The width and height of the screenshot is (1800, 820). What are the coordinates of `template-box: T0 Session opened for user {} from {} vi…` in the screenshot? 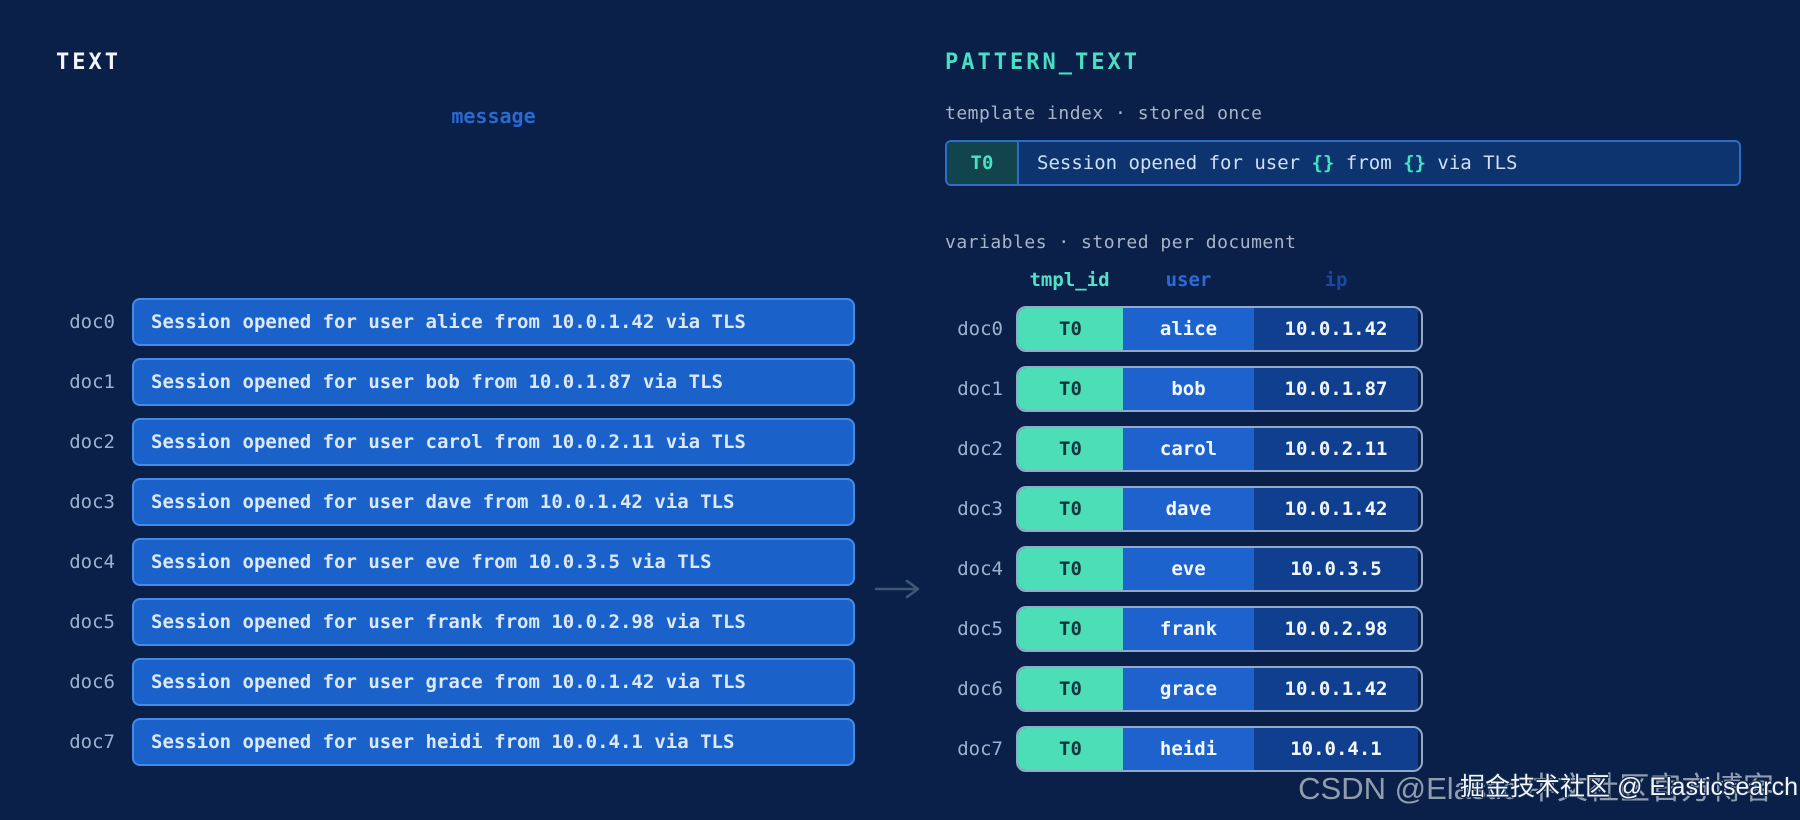 It's located at (1343, 163).